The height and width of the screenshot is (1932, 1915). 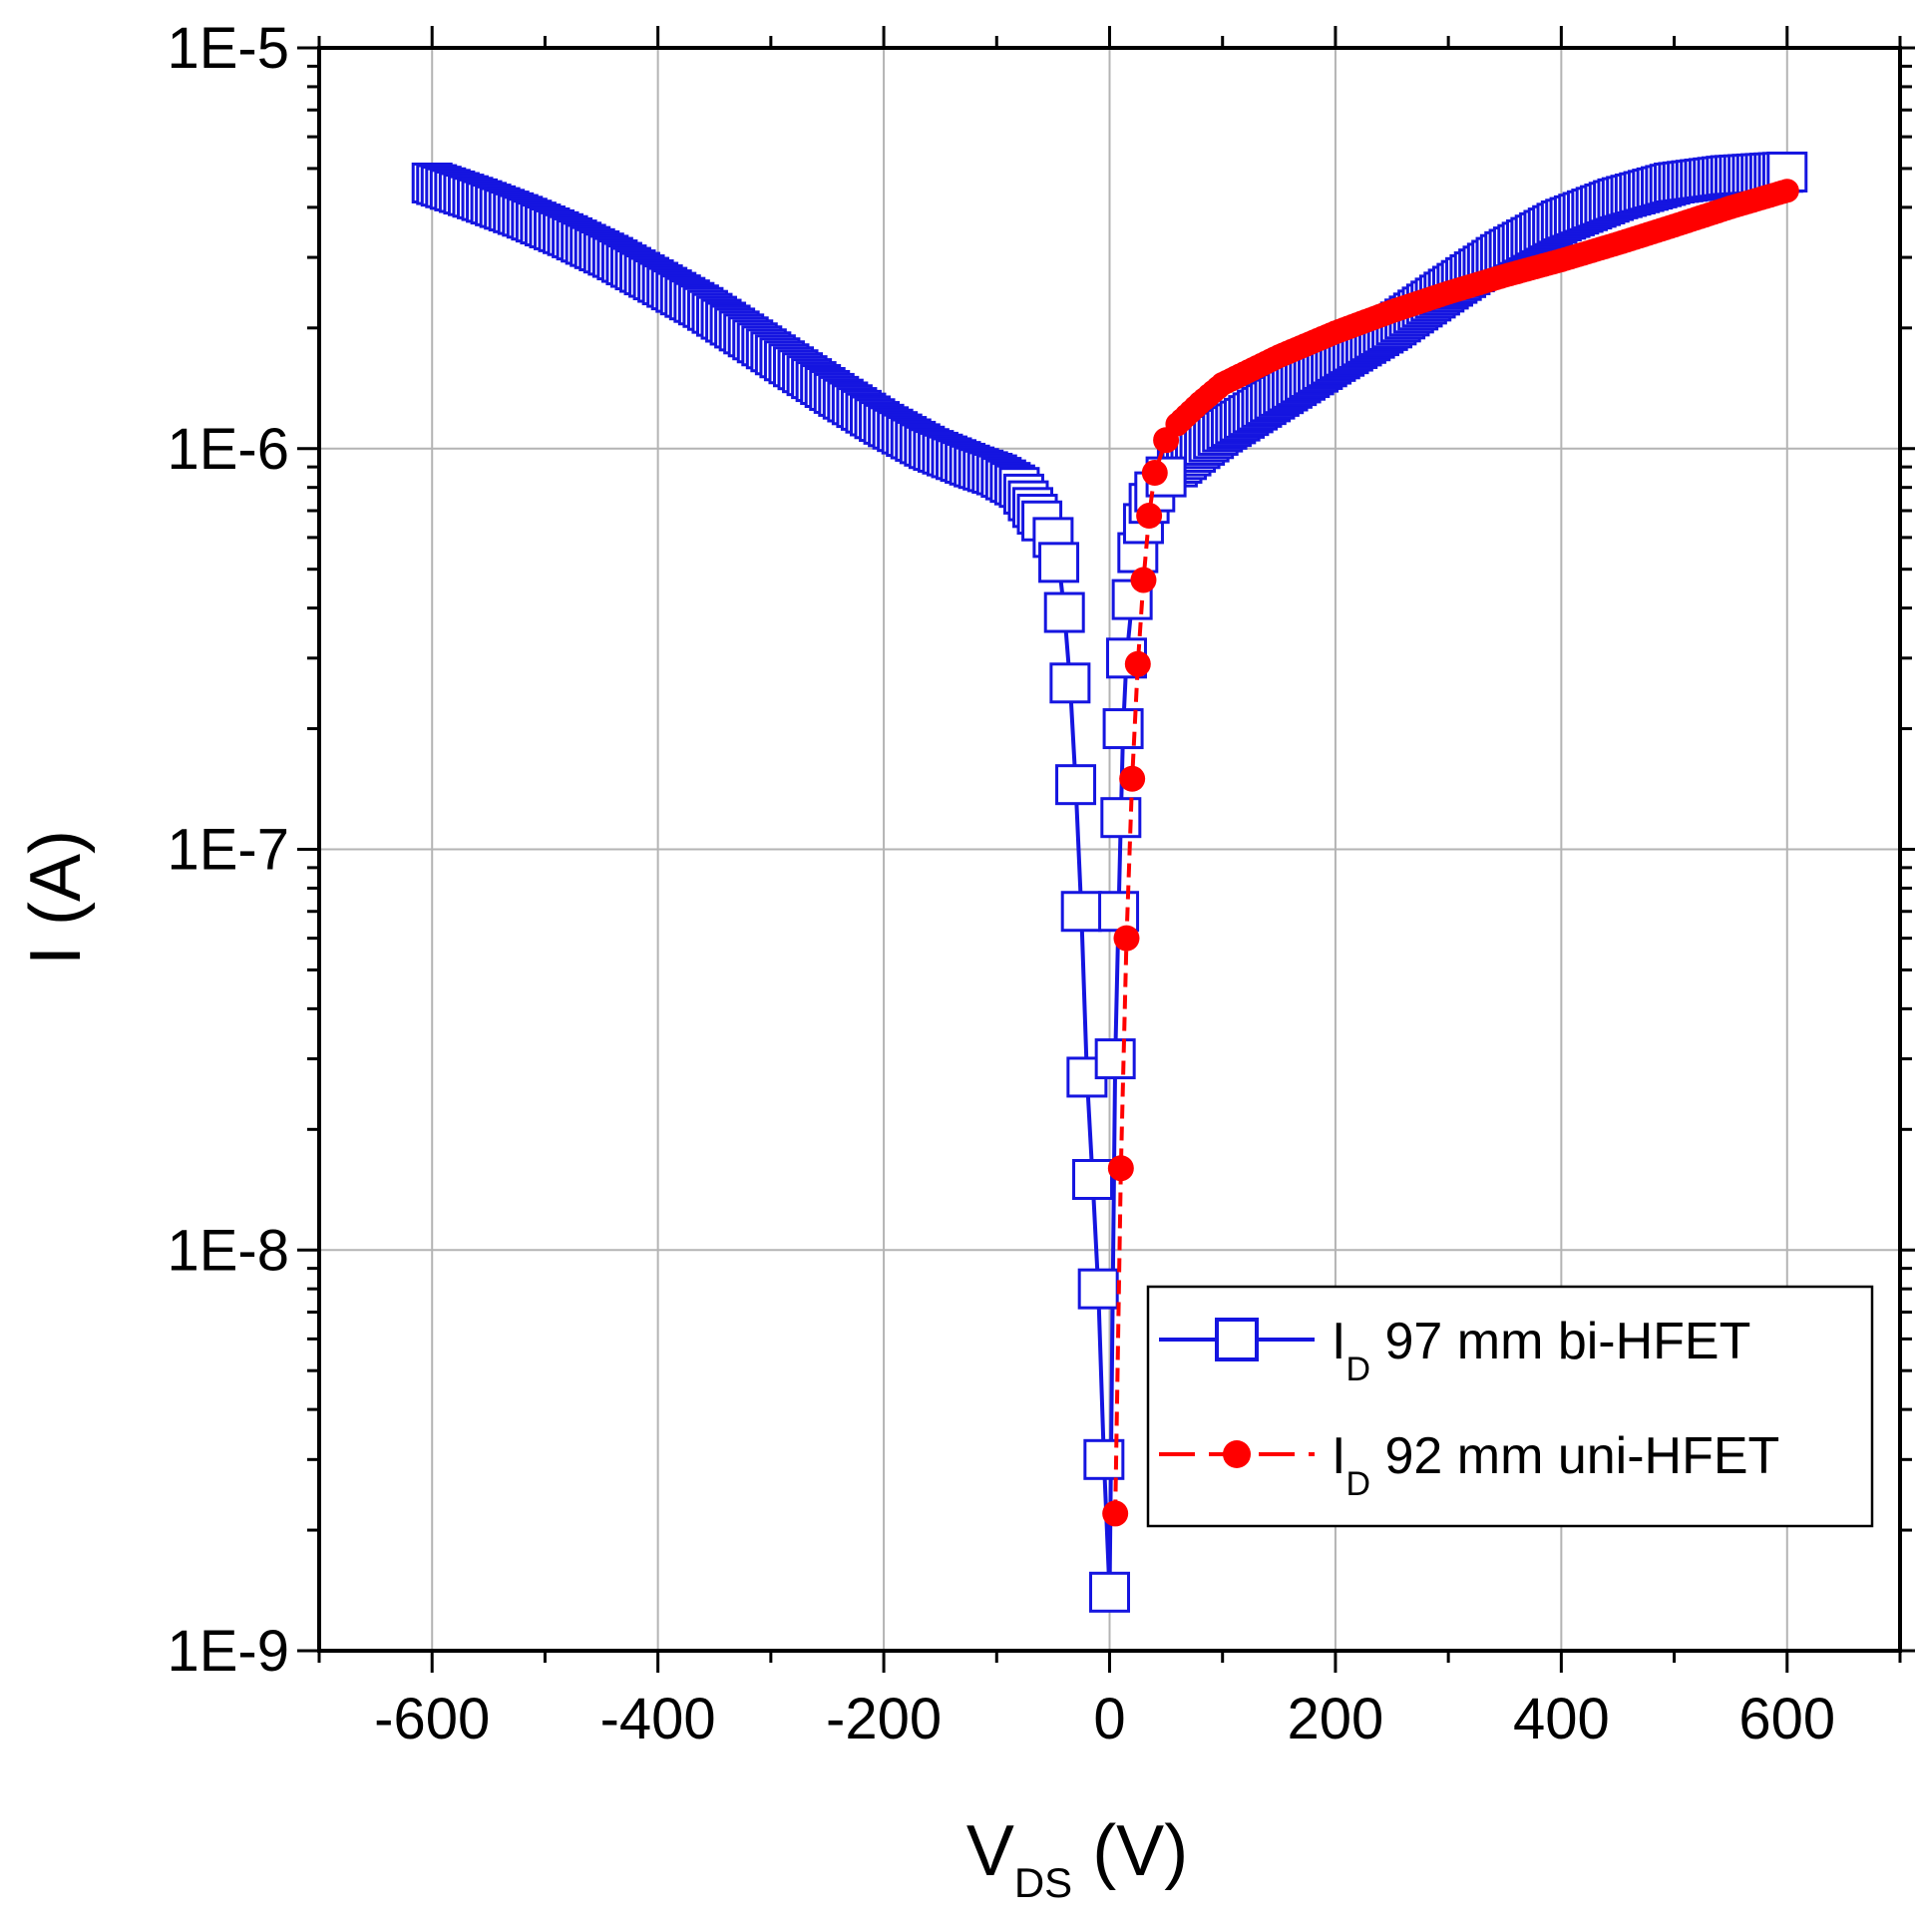 I want to click on x-tick-label: -200, so click(x=884, y=1719).